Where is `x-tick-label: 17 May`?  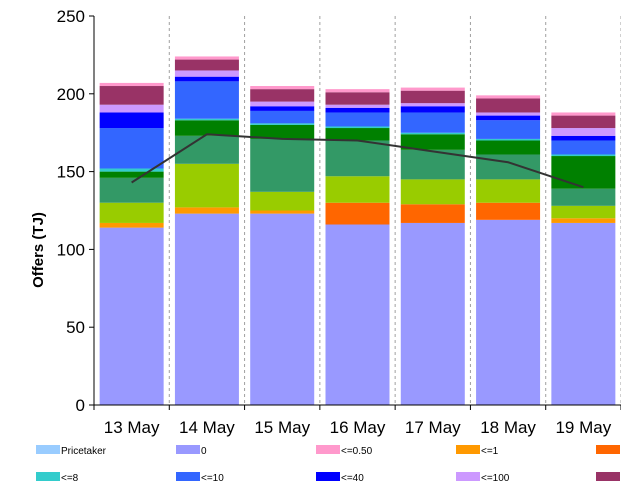
x-tick-label: 17 May is located at coordinates (433, 427).